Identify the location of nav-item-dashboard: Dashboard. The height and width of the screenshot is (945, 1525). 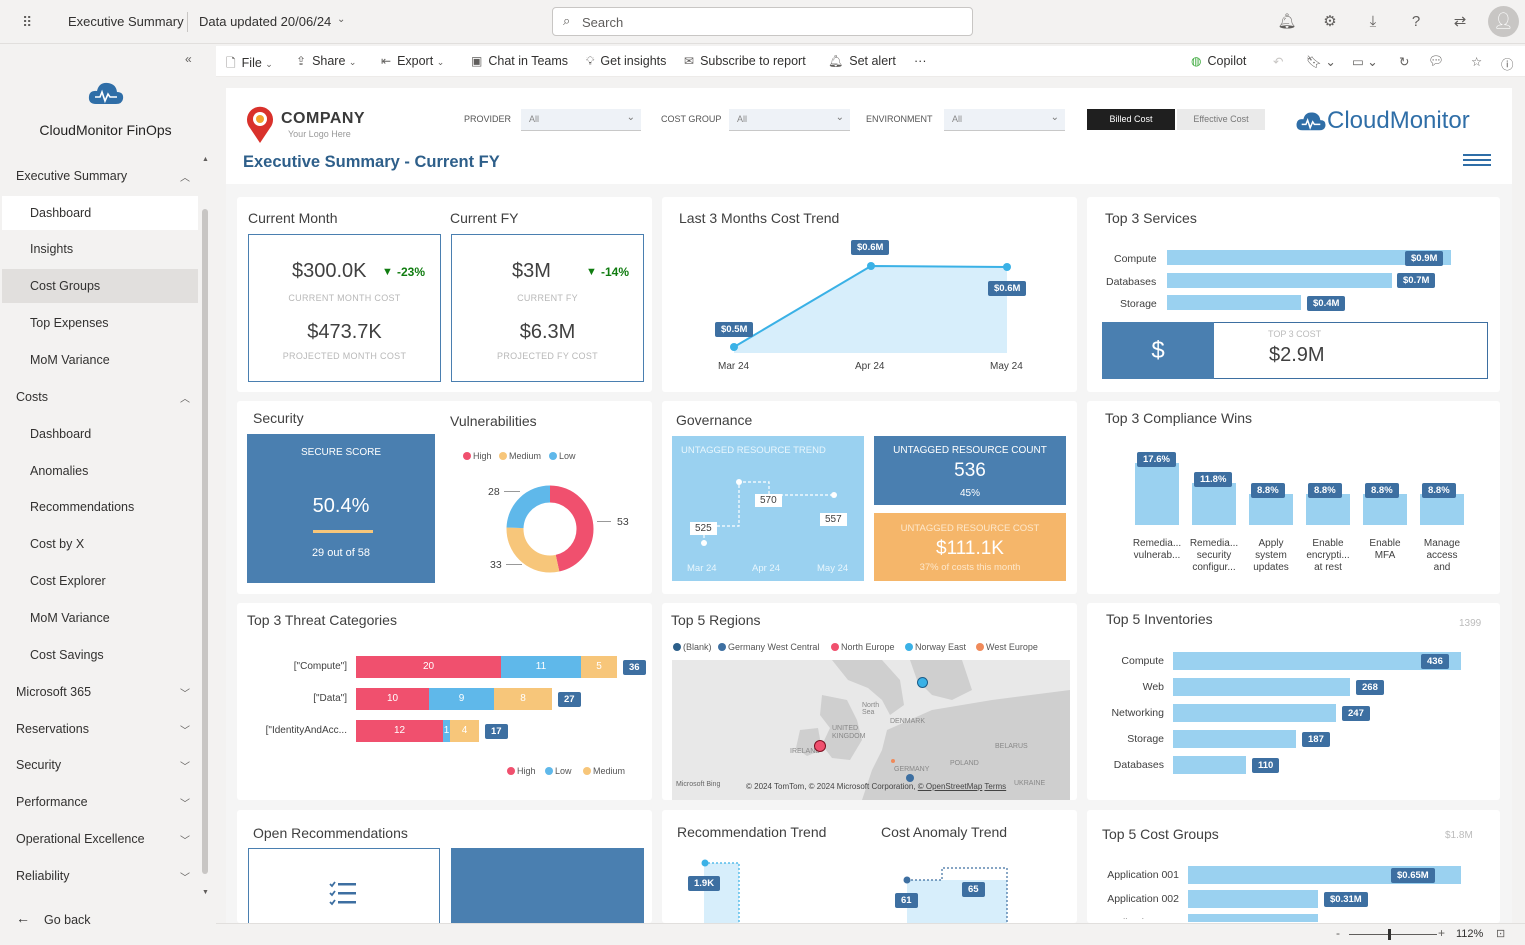
(100, 213).